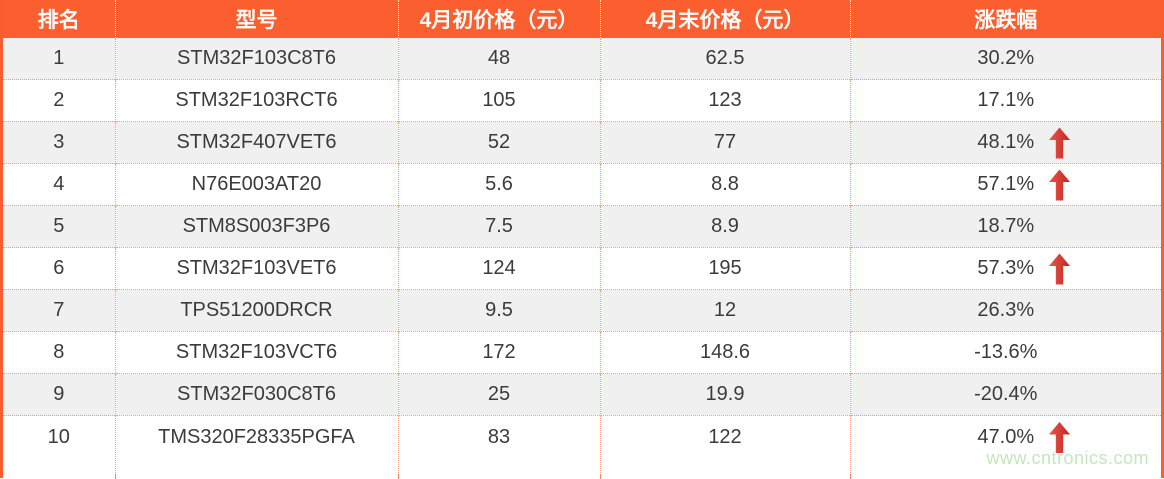  I want to click on model-cell: STM32F103C8T6, so click(257, 59).